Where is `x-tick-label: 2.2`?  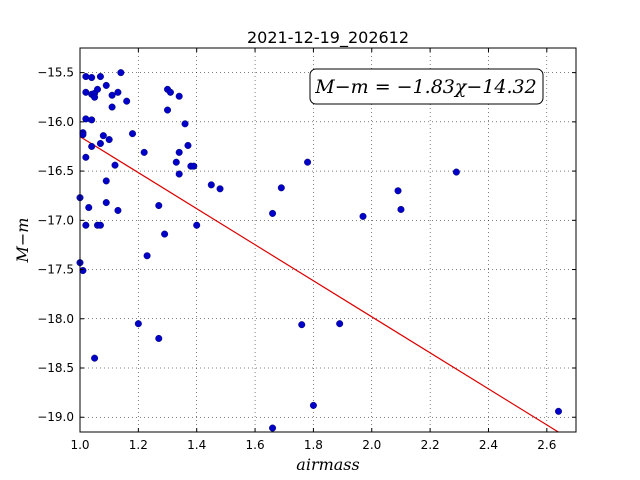 x-tick-label: 2.2 is located at coordinates (430, 445).